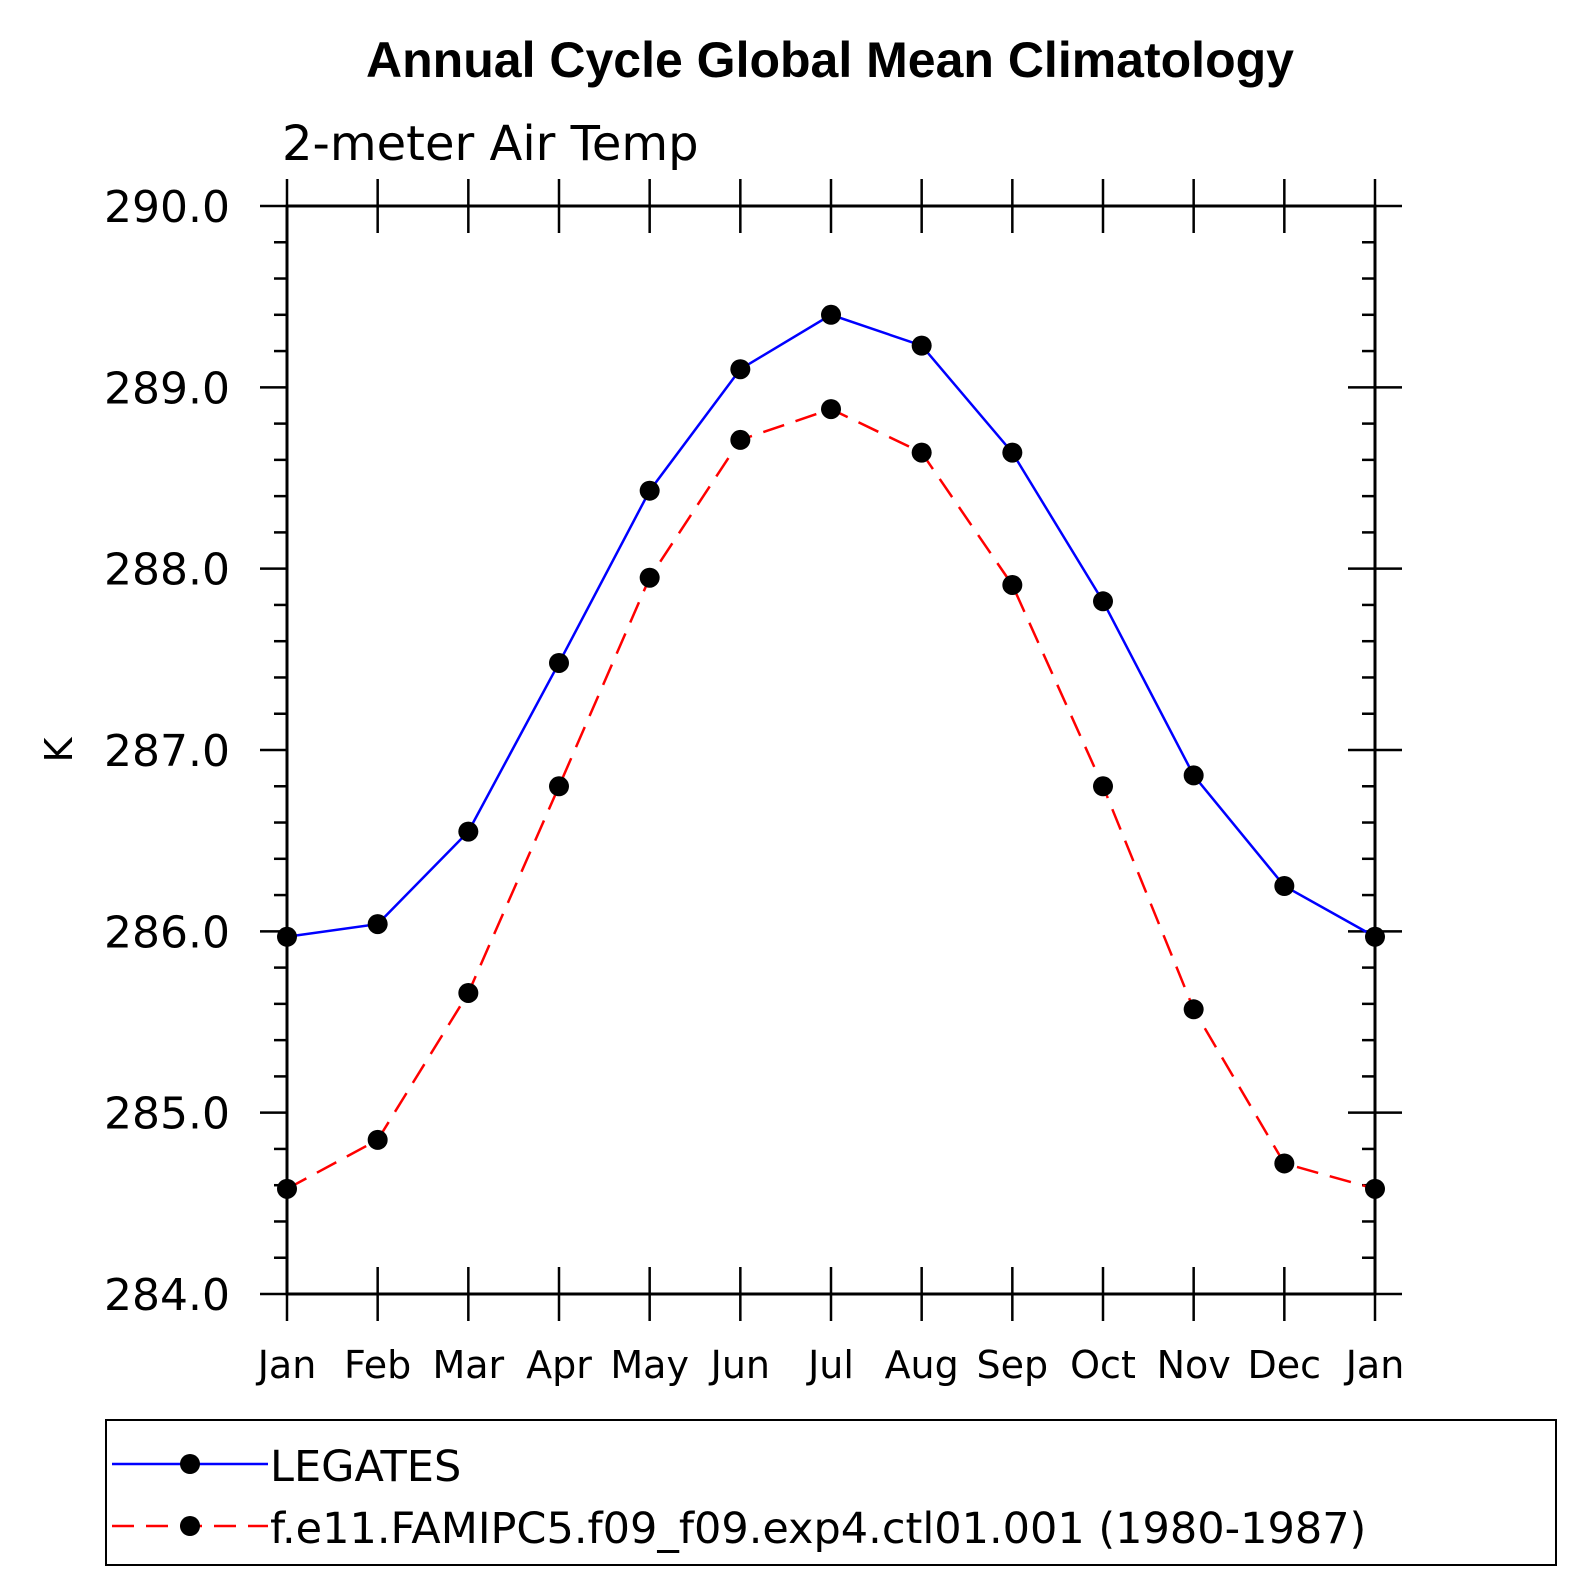 The width and height of the screenshot is (1591, 1591). I want to click on y-tick-label: 287.0, so click(167, 751).